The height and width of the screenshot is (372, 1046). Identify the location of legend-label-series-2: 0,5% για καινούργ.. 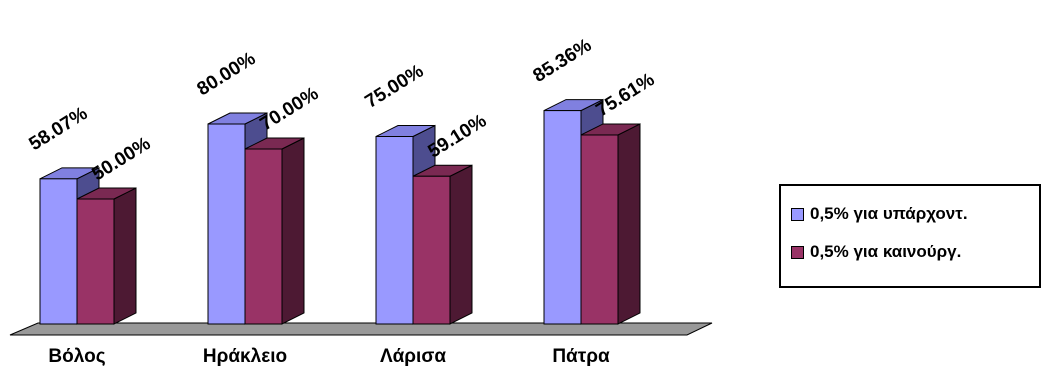
(886, 251).